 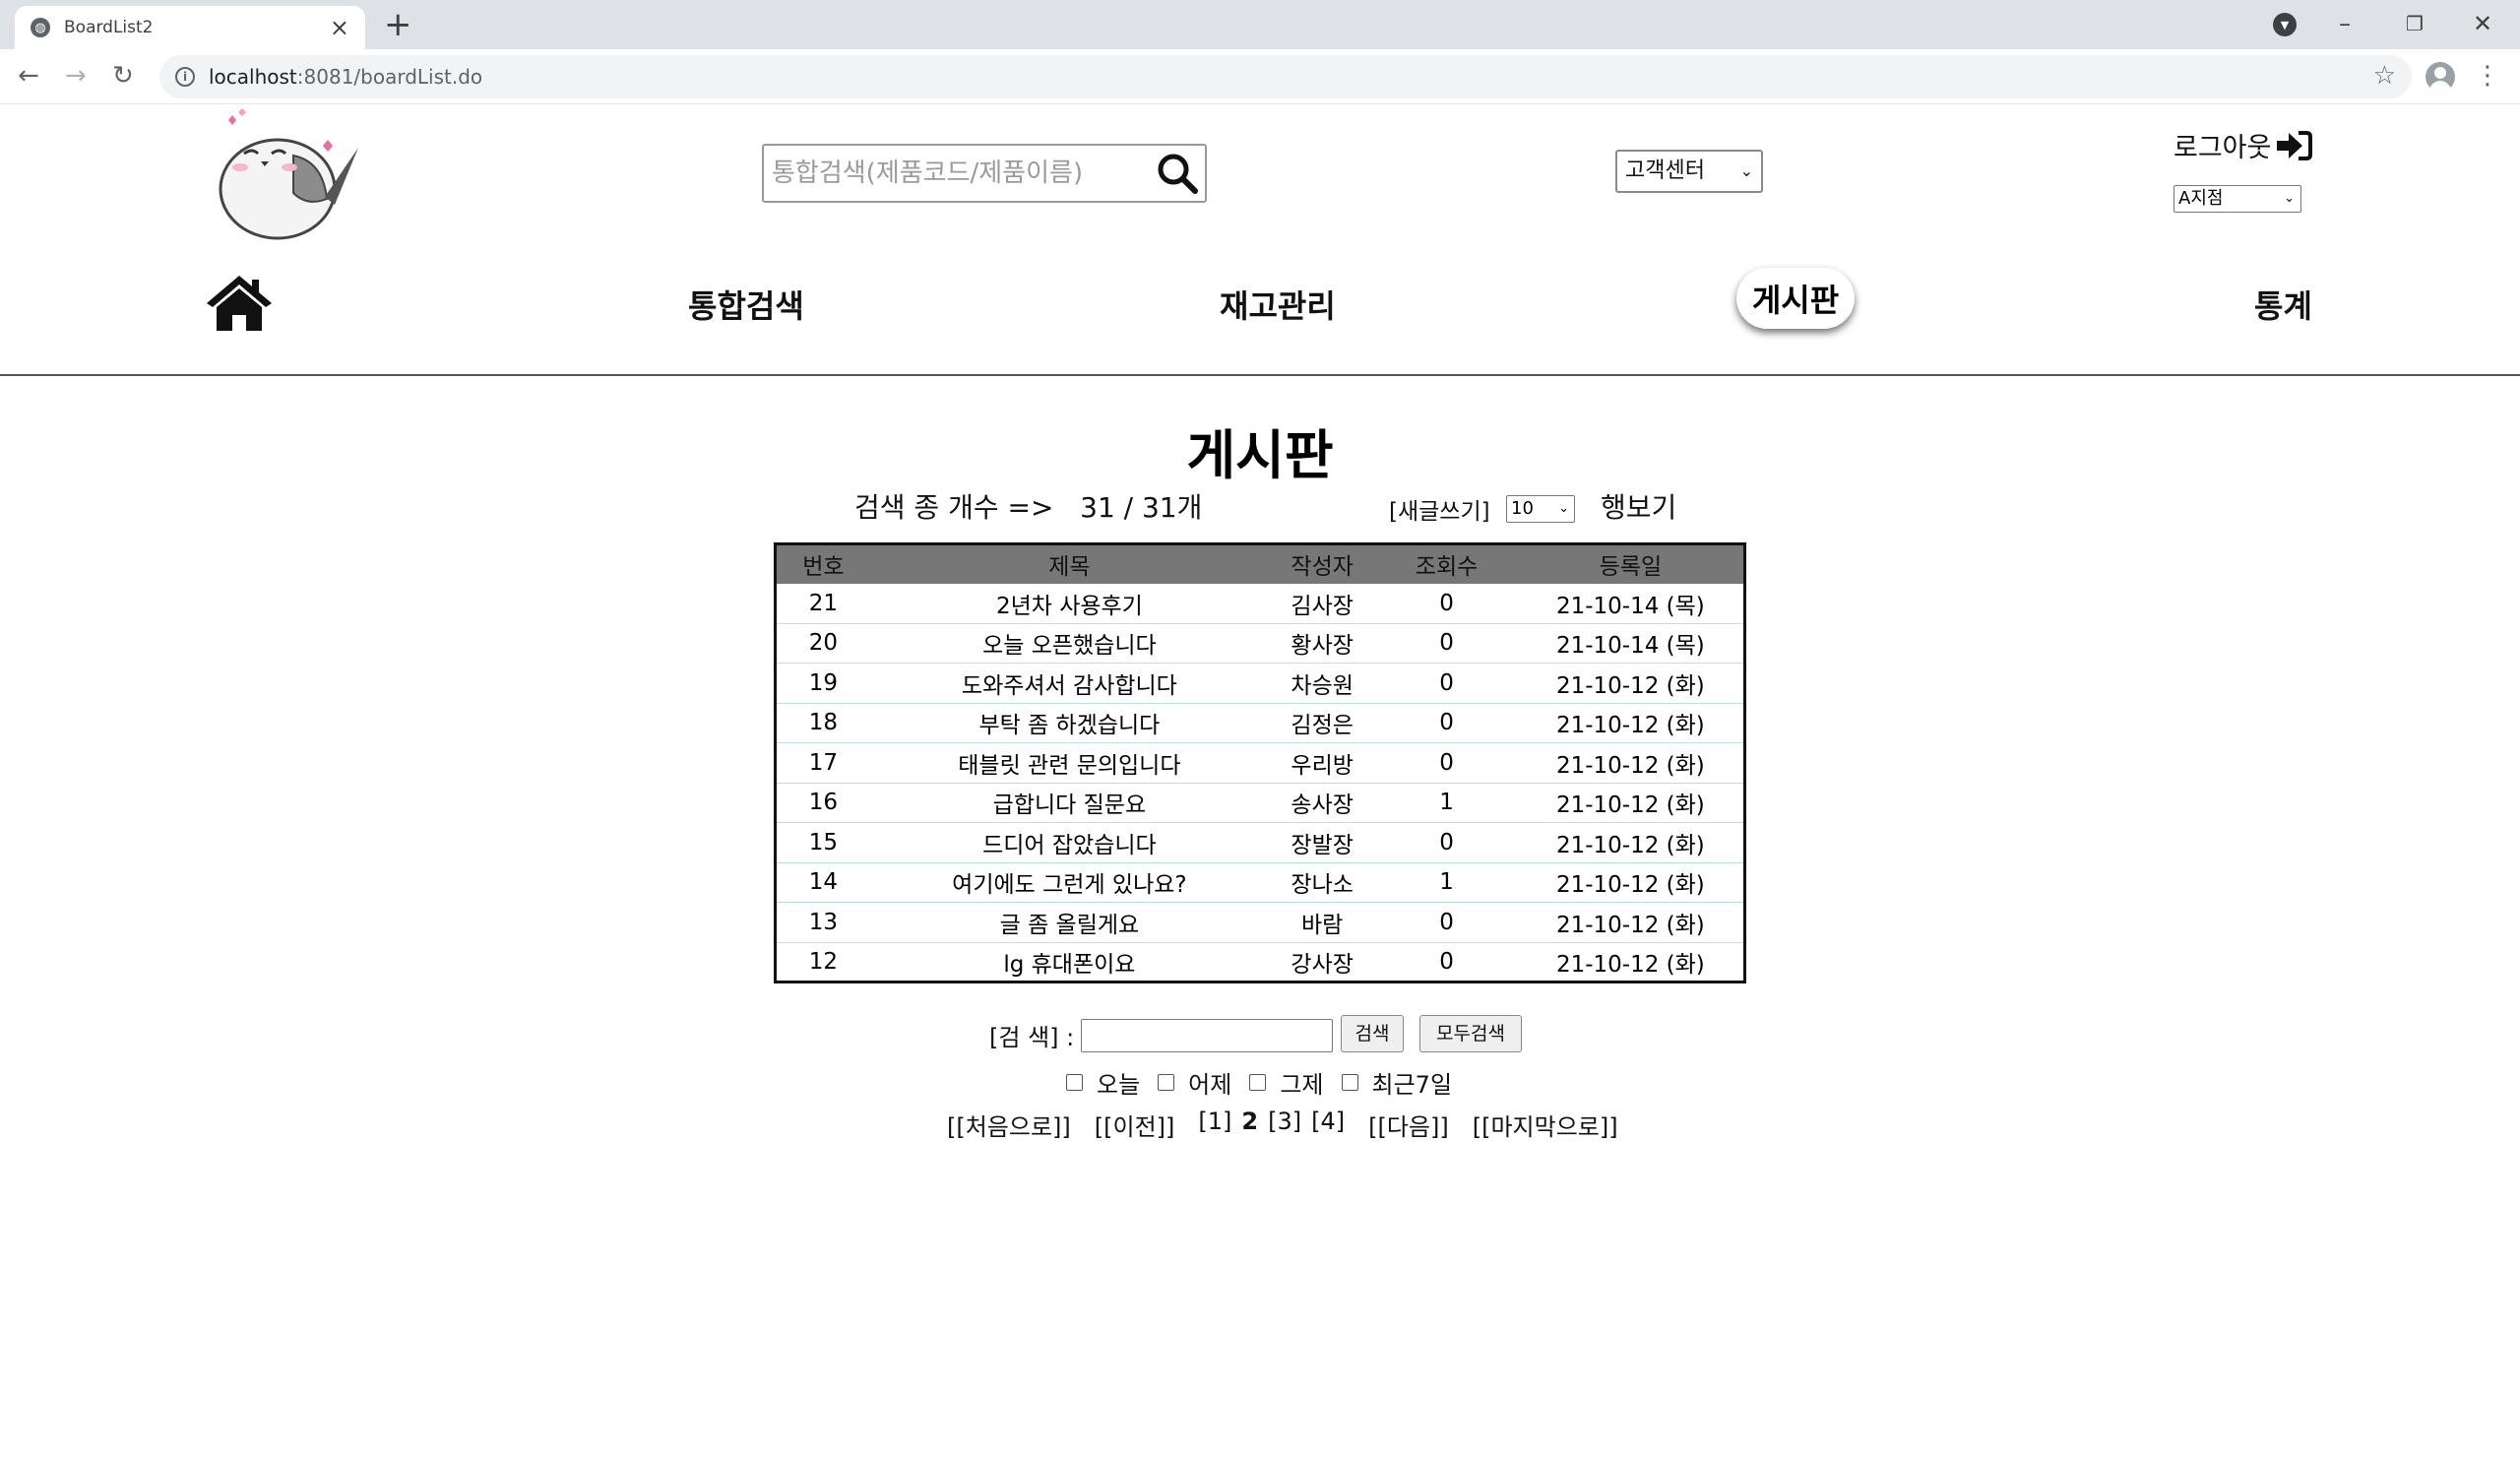 I want to click on profile-icon, so click(x=2440, y=77).